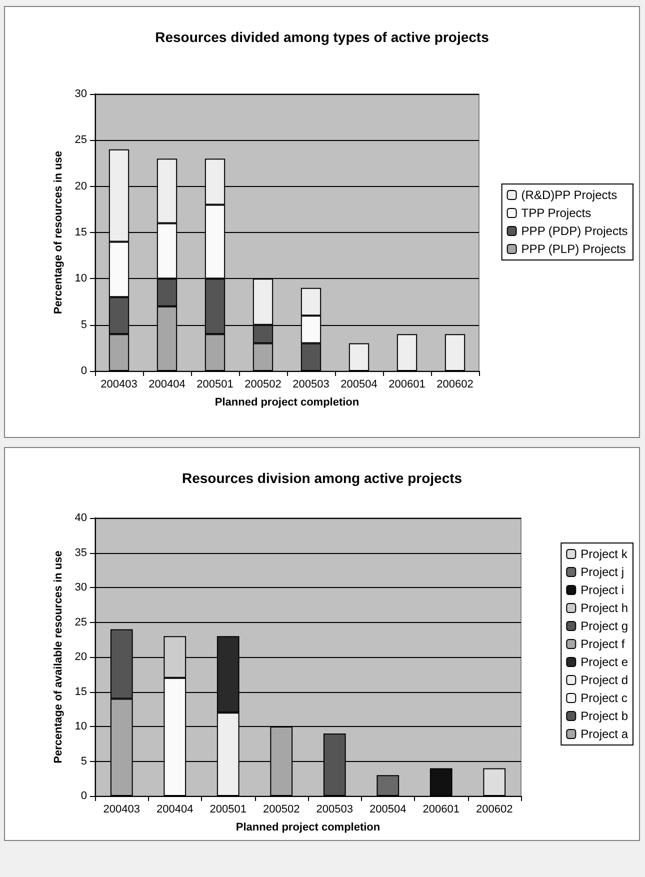  Describe the element at coordinates (602, 590) in the screenshot. I see `legend-label: Project i` at that location.